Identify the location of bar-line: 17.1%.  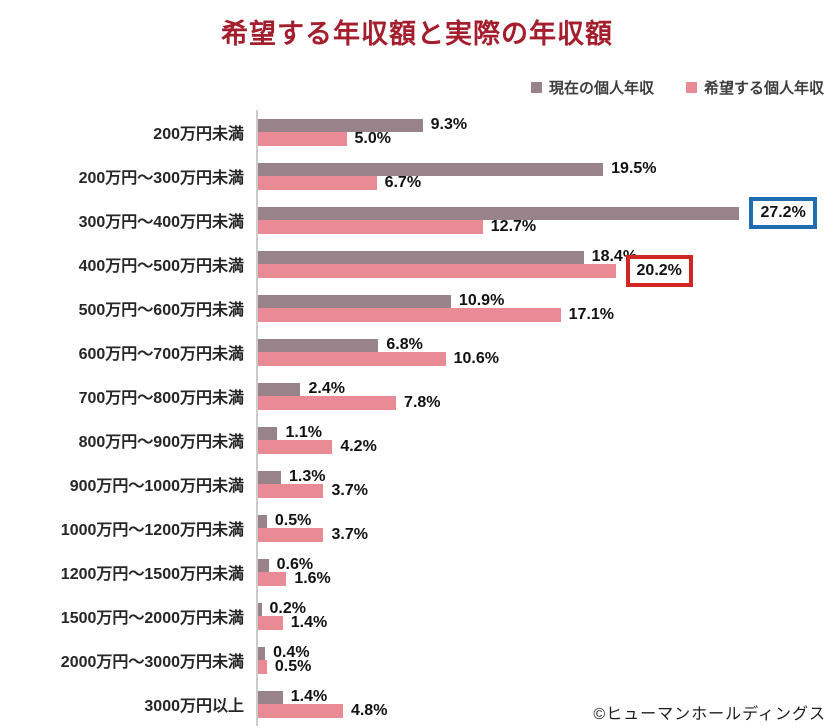
(545, 314).